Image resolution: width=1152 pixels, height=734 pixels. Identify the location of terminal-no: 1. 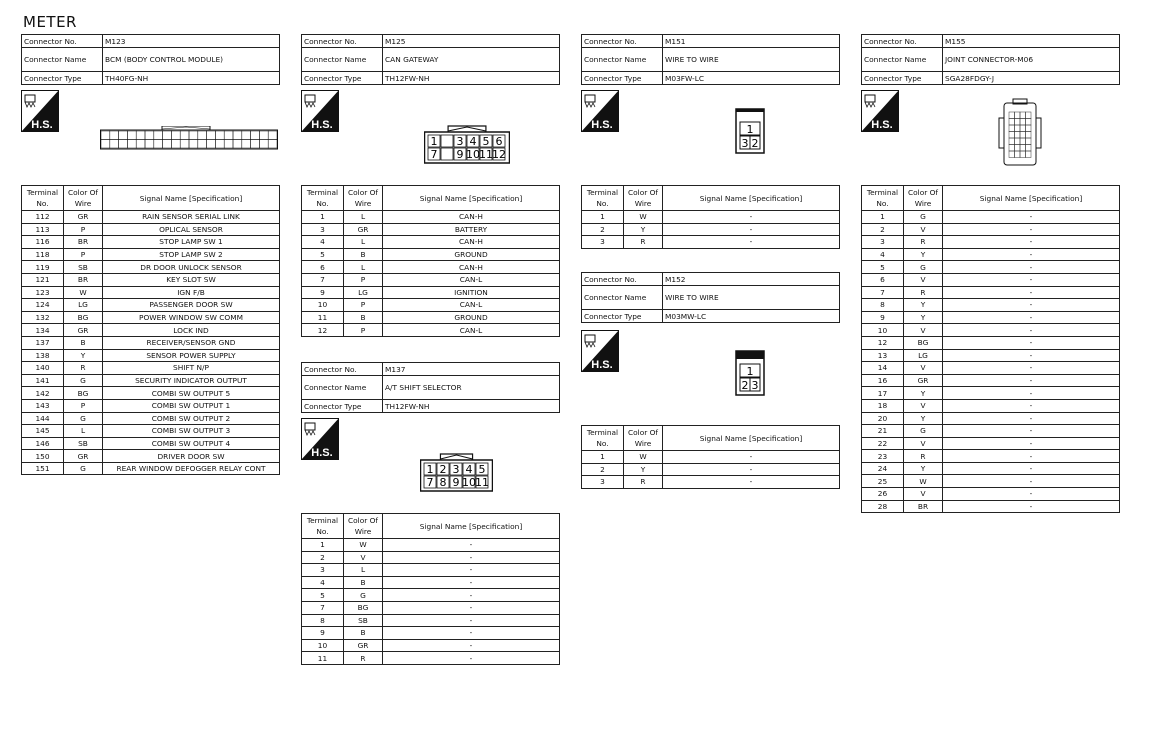
(322, 545).